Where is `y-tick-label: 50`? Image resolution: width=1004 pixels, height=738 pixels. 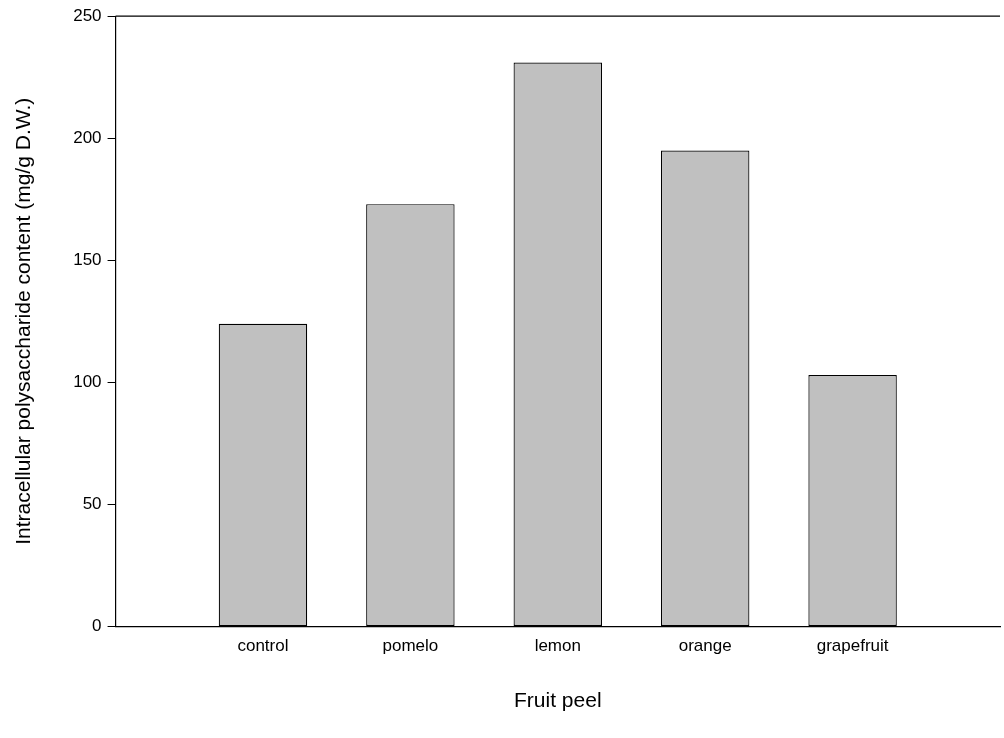 y-tick-label: 50 is located at coordinates (92, 504).